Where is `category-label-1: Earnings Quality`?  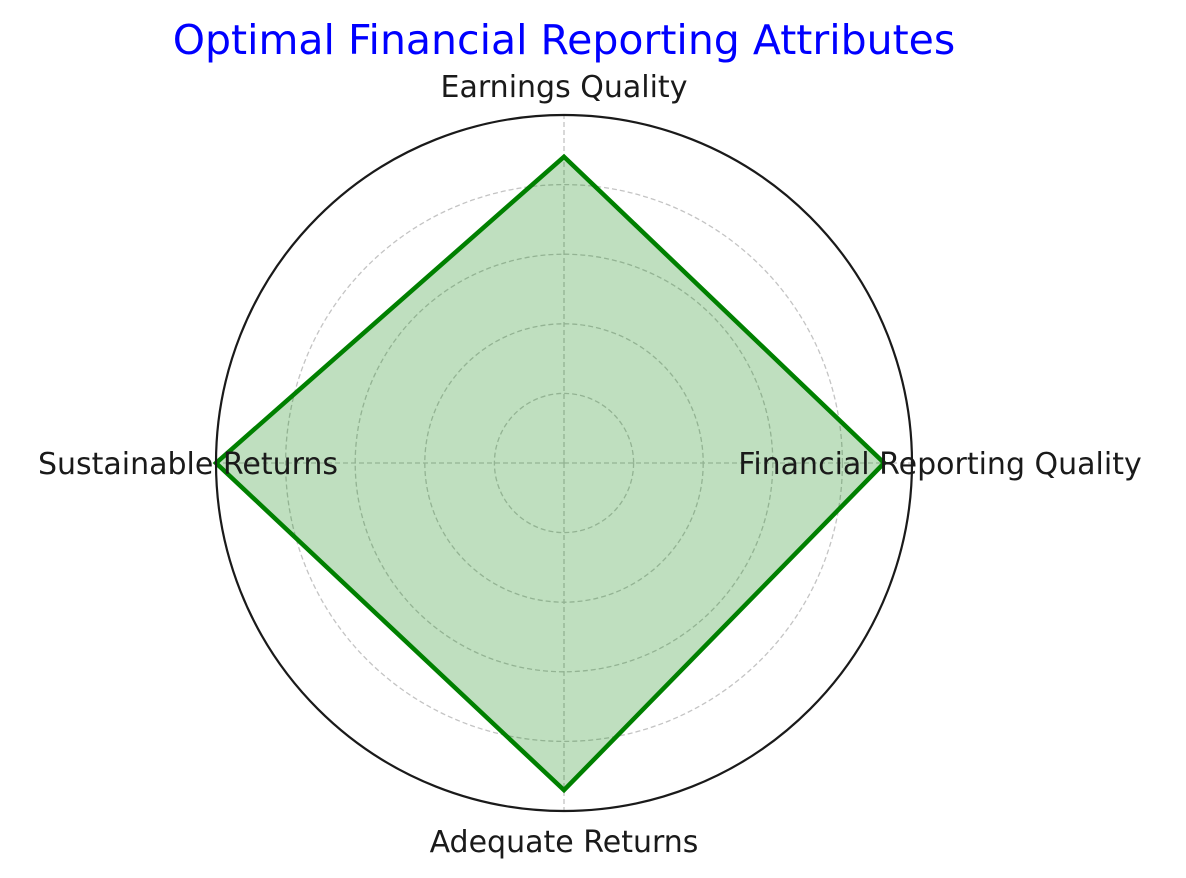 category-label-1: Earnings Quality is located at coordinates (564, 87).